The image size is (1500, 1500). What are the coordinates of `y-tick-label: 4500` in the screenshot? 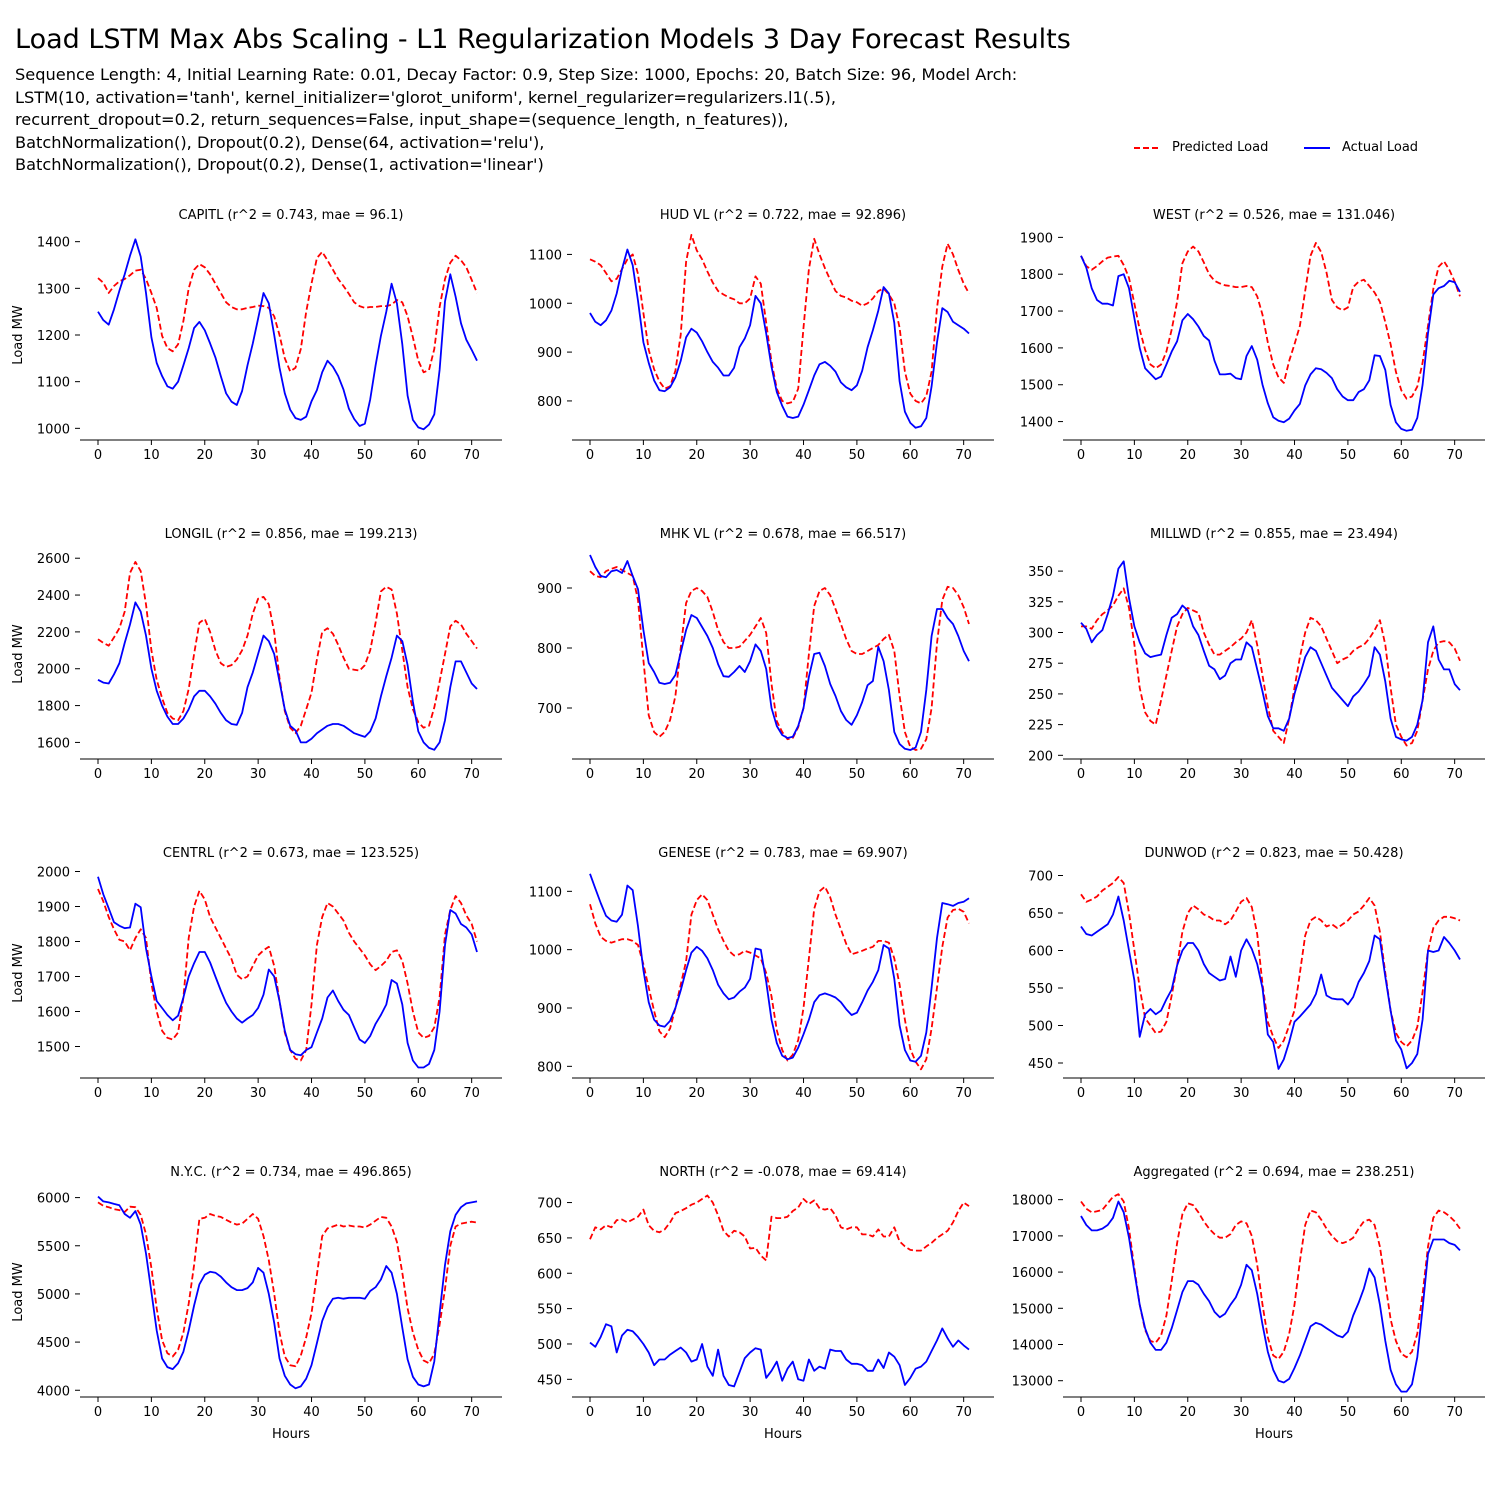 It's located at (53, 1343).